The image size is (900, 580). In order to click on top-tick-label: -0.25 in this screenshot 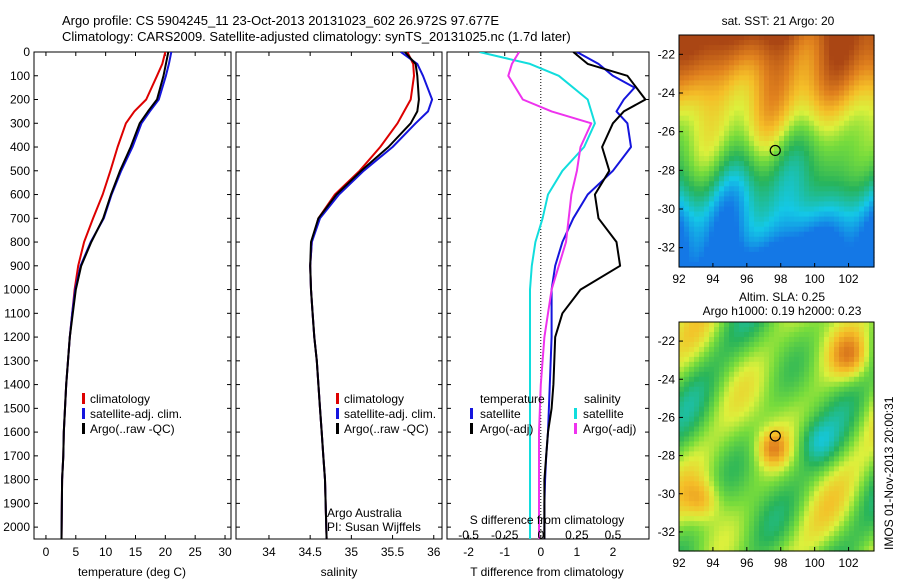, I will do `click(505, 535)`.